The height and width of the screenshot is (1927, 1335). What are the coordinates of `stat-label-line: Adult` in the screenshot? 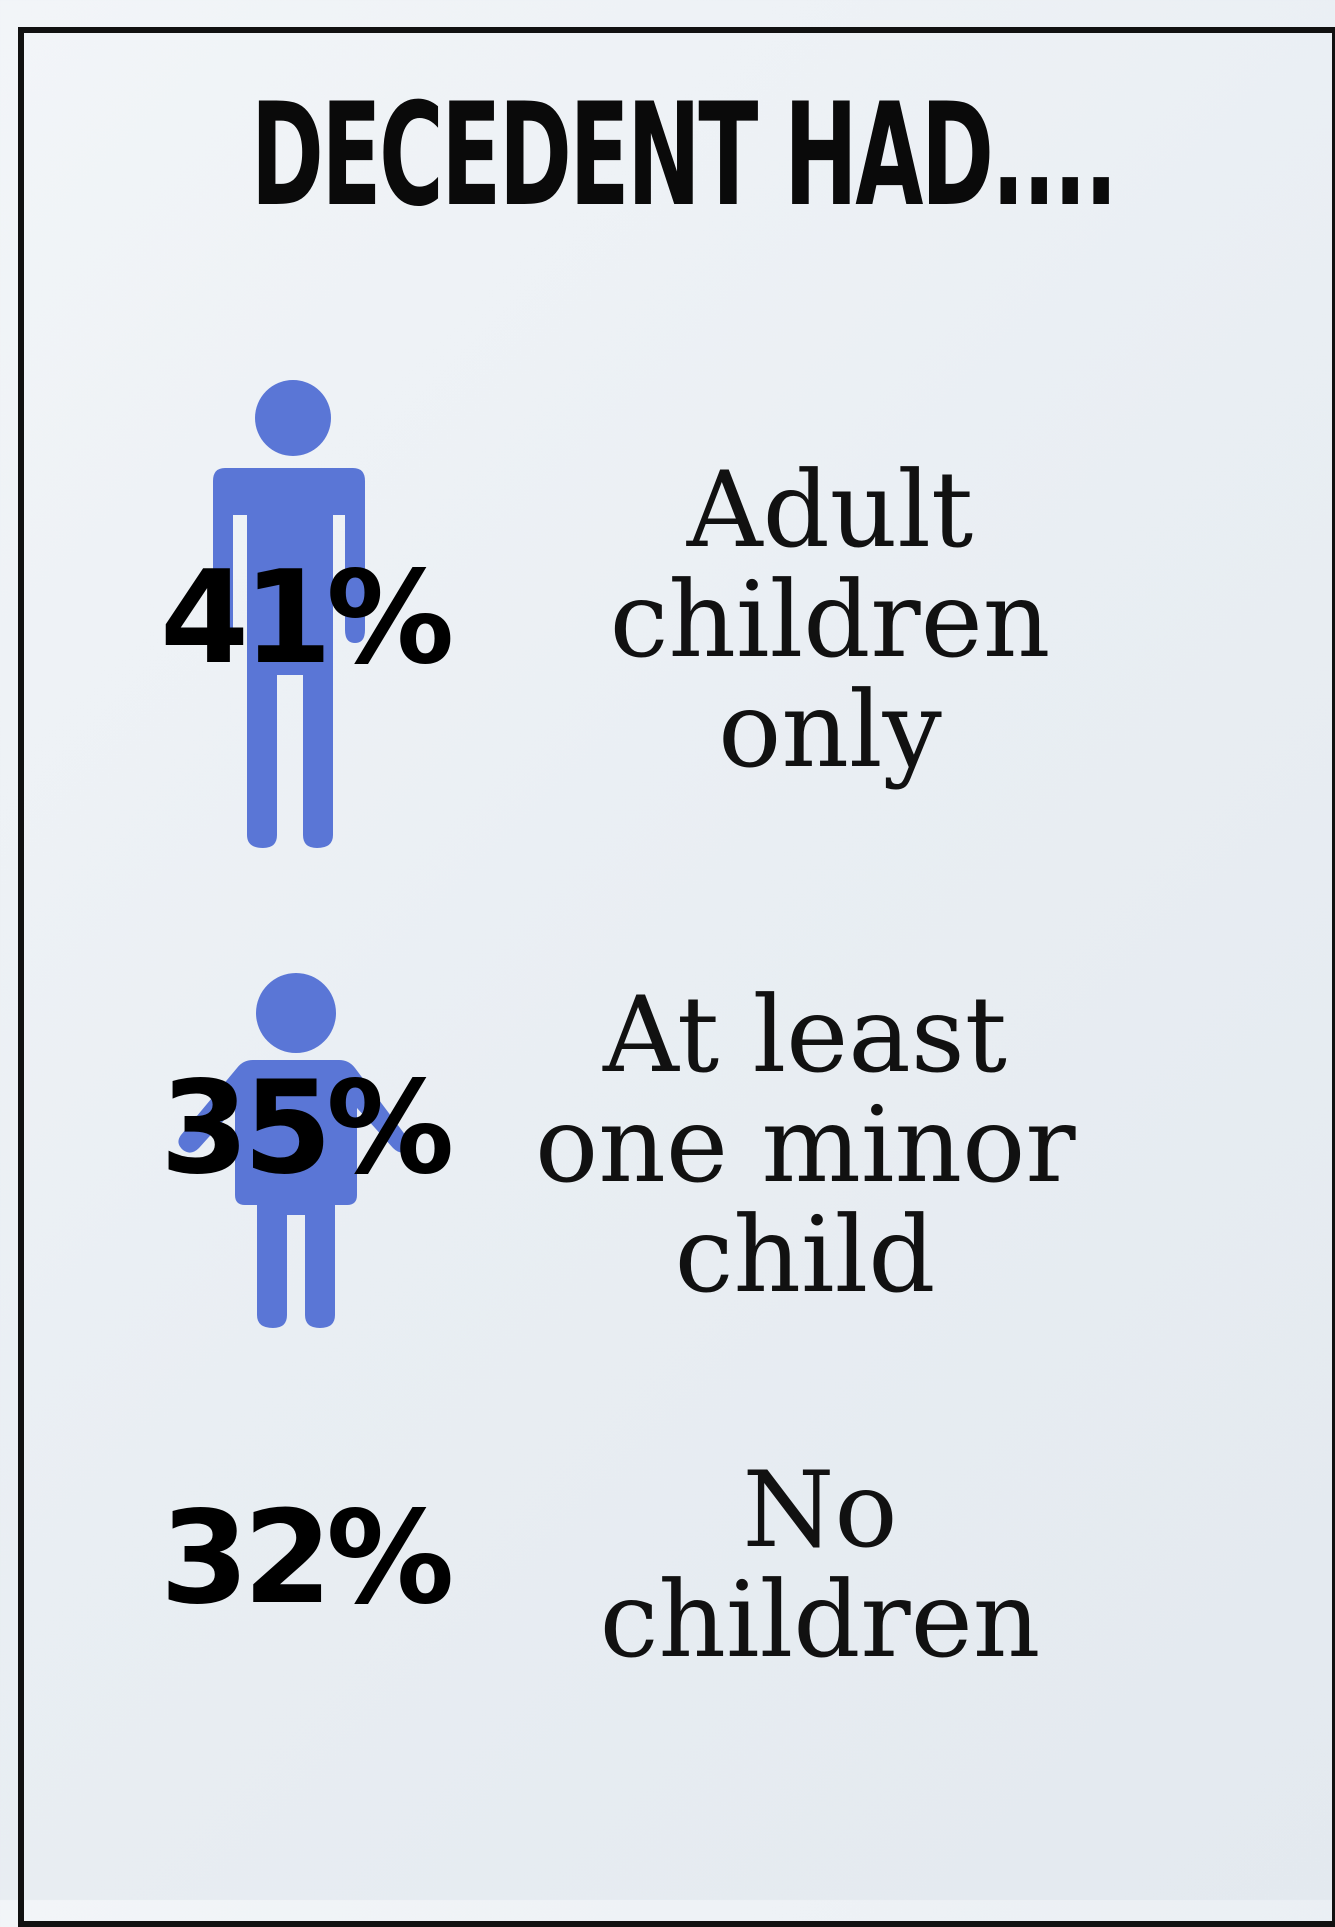 It's located at (830, 510).